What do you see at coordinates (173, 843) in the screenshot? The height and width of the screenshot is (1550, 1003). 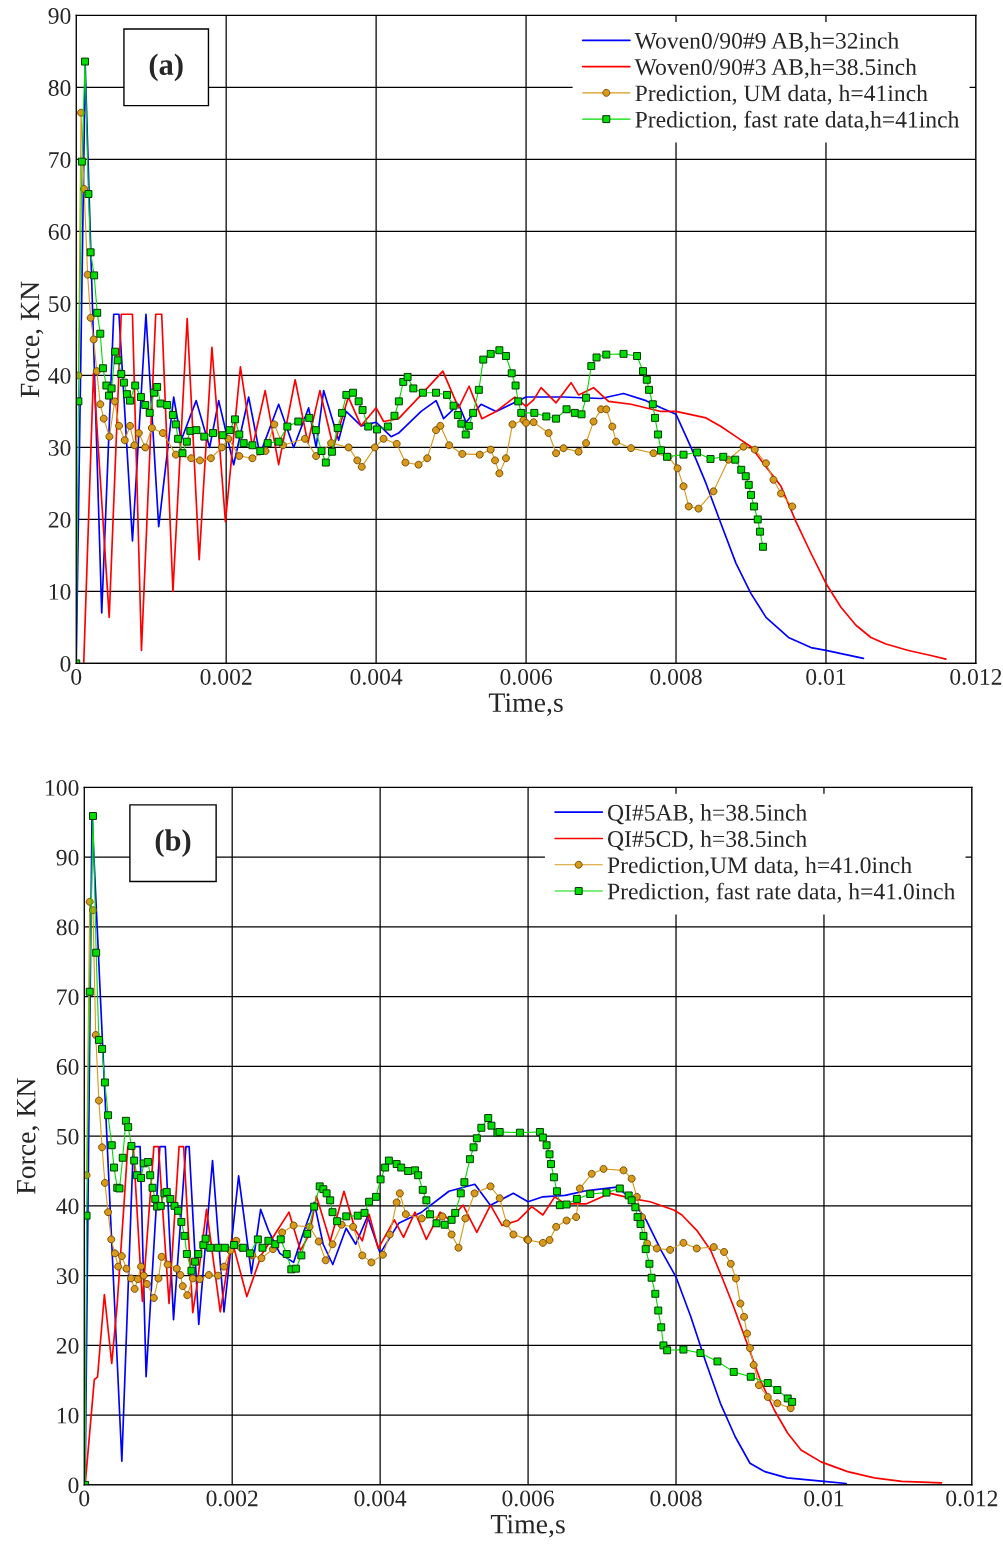 I see `annotation: (b)` at bounding box center [173, 843].